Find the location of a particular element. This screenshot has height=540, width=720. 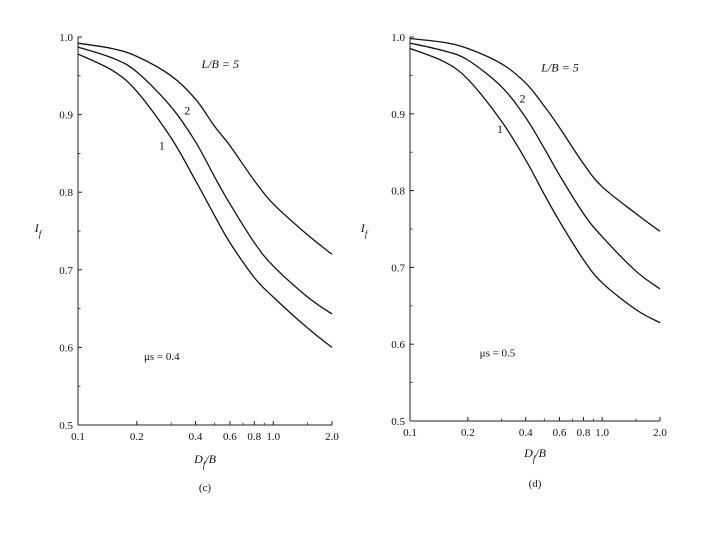

panel-label: (d) is located at coordinates (535, 484).